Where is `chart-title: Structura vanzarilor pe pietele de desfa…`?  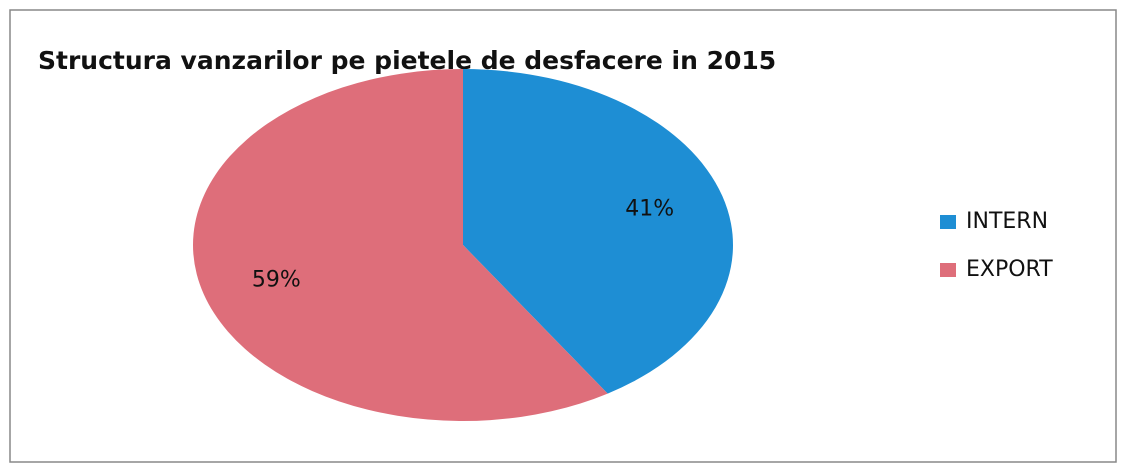
chart-title: Structura vanzarilor pe pietele de desfa… is located at coordinates (407, 60).